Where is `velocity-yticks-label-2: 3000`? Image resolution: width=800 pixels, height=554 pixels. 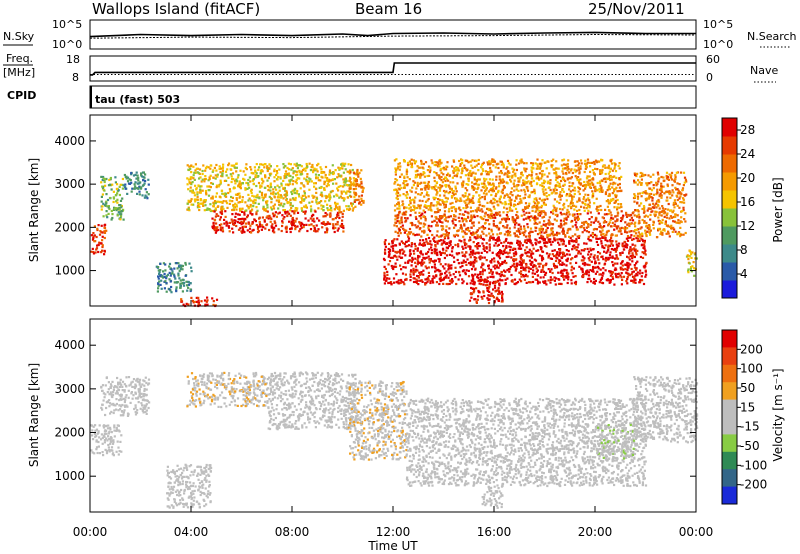
velocity-yticks-label-2: 3000 is located at coordinates (69, 389).